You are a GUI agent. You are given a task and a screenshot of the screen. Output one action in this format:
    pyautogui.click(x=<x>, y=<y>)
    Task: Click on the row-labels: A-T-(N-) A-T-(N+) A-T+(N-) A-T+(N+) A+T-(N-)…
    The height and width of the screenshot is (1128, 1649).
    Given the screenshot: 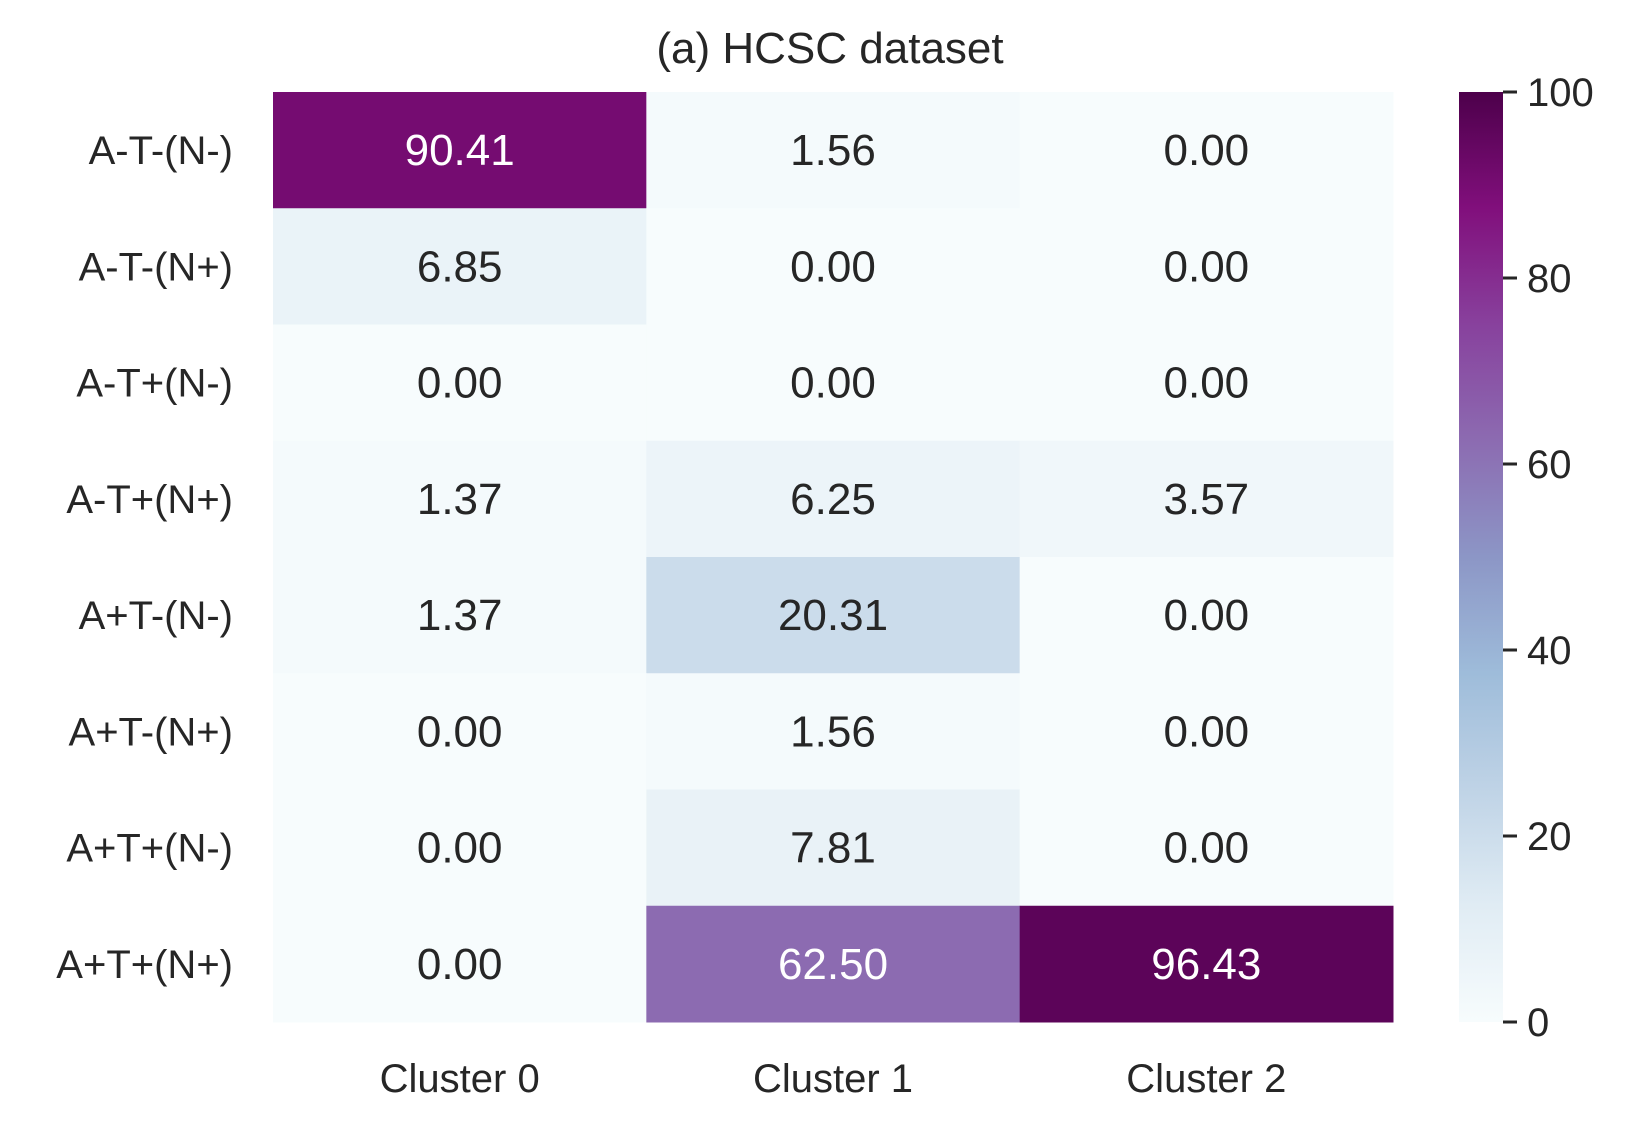 What is the action you would take?
    pyautogui.click(x=144, y=558)
    